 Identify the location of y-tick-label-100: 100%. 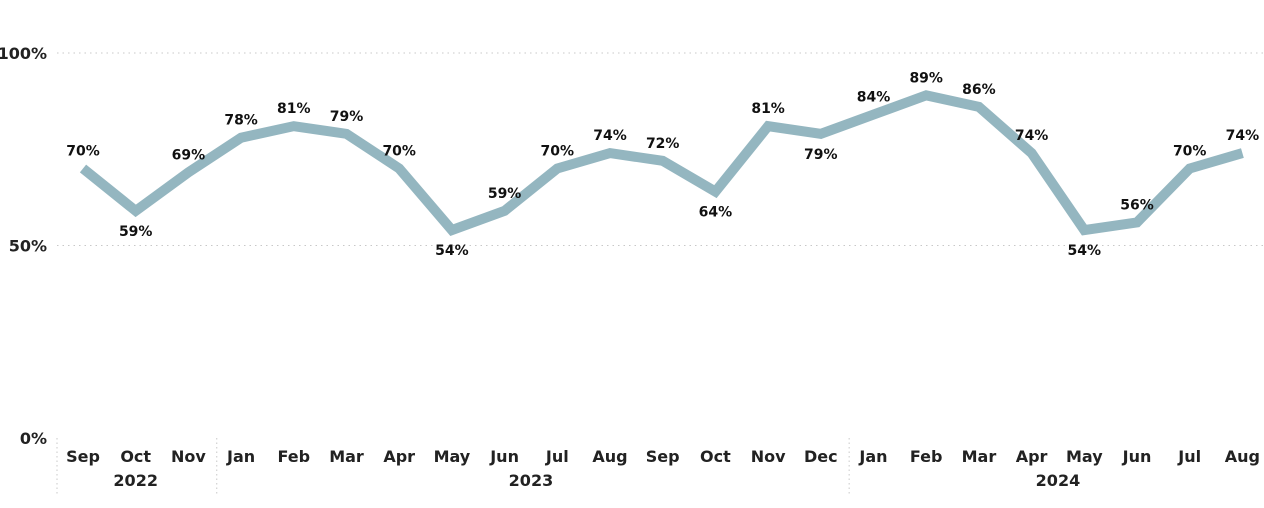
(23, 53).